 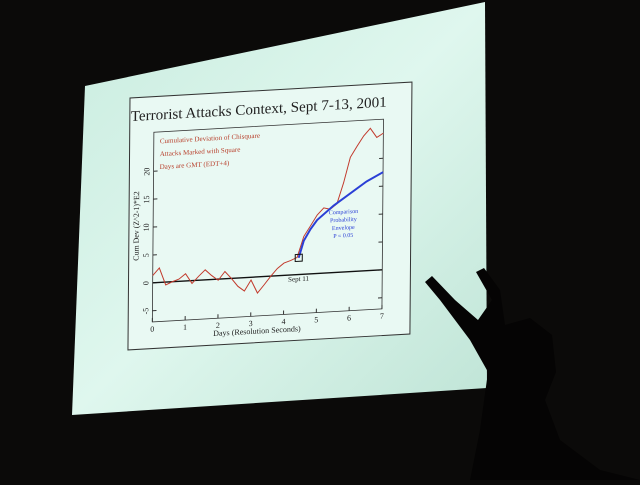 I want to click on x-tick-label: 4, so click(x=283, y=321).